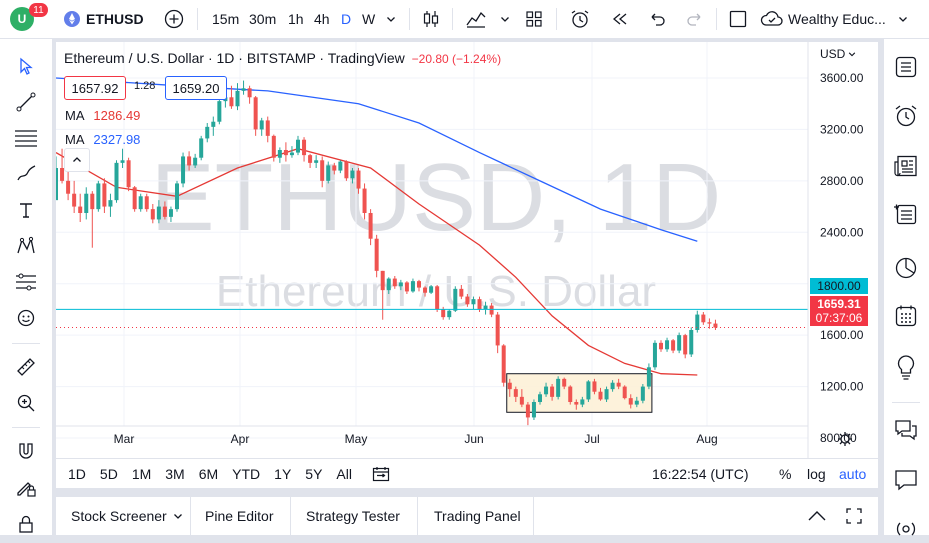 Image resolution: width=929 pixels, height=543 pixels. Describe the element at coordinates (381, 475) in the screenshot. I see `date-range-button` at that location.